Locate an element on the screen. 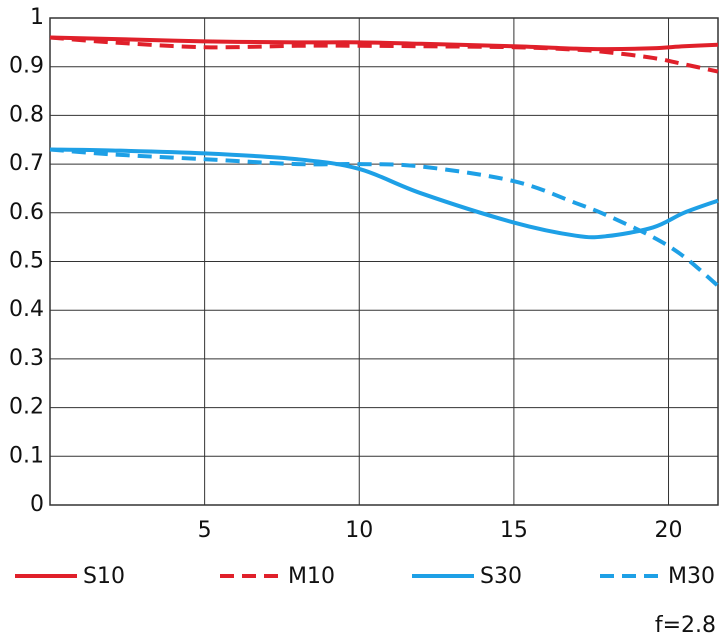 This screenshot has width=720, height=642. x-tick-label: 5 is located at coordinates (205, 530).